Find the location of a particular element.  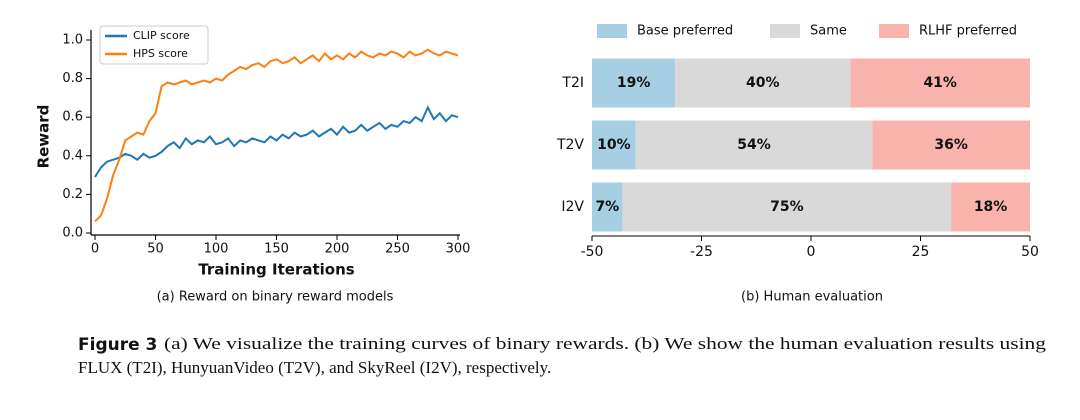

x-tick-label: 300 is located at coordinates (458, 249).